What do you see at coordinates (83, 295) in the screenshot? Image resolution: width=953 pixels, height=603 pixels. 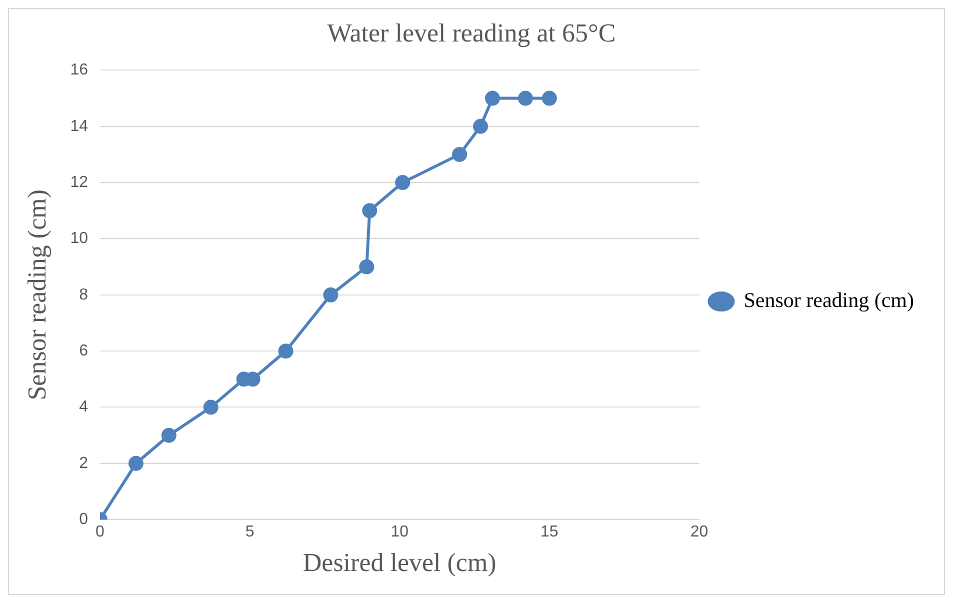 I see `y-tick-label: 8` at bounding box center [83, 295].